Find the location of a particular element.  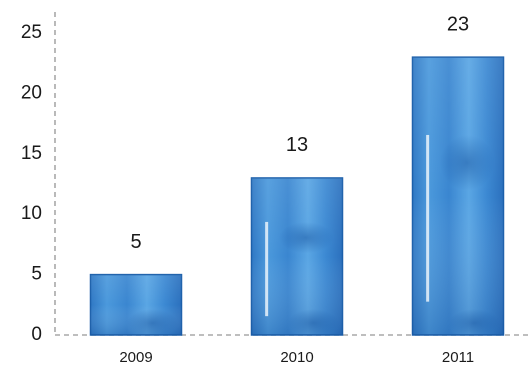

bar-value-label: 13 is located at coordinates (297, 145).